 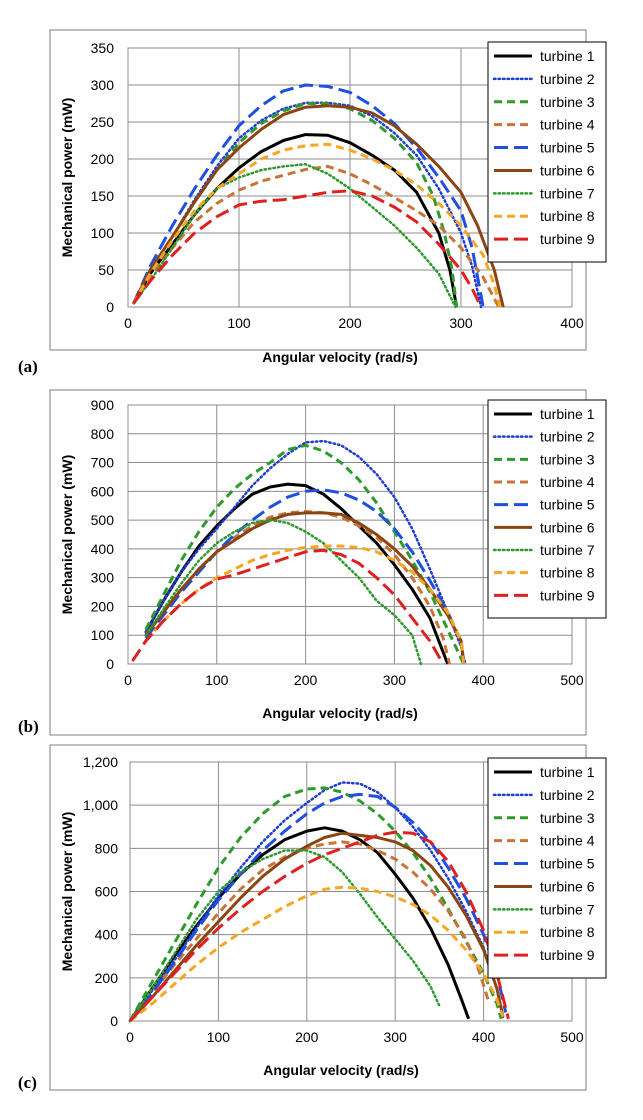 What do you see at coordinates (103, 196) in the screenshot?
I see `y-tick-label: 150` at bounding box center [103, 196].